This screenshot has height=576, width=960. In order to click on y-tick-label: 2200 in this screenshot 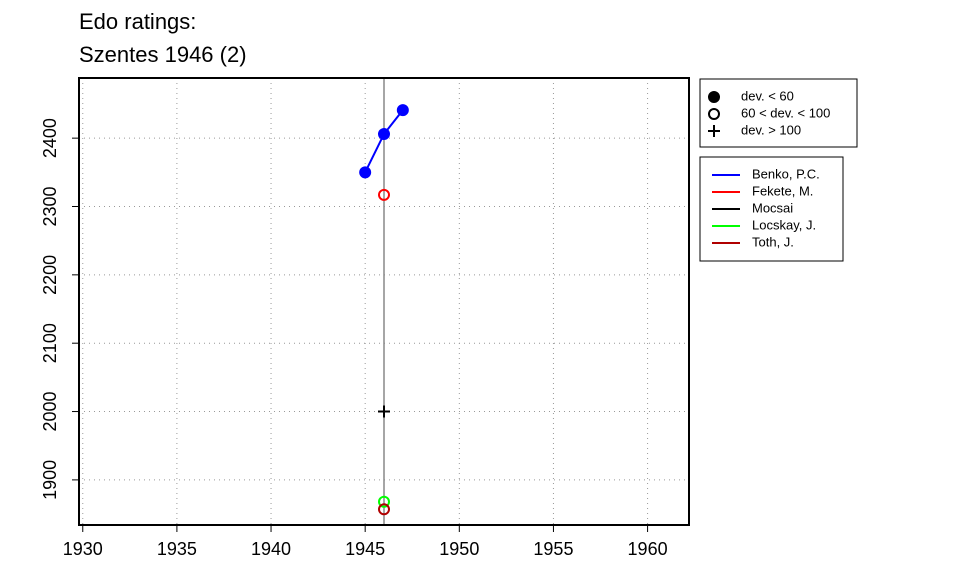, I will do `click(50, 275)`.